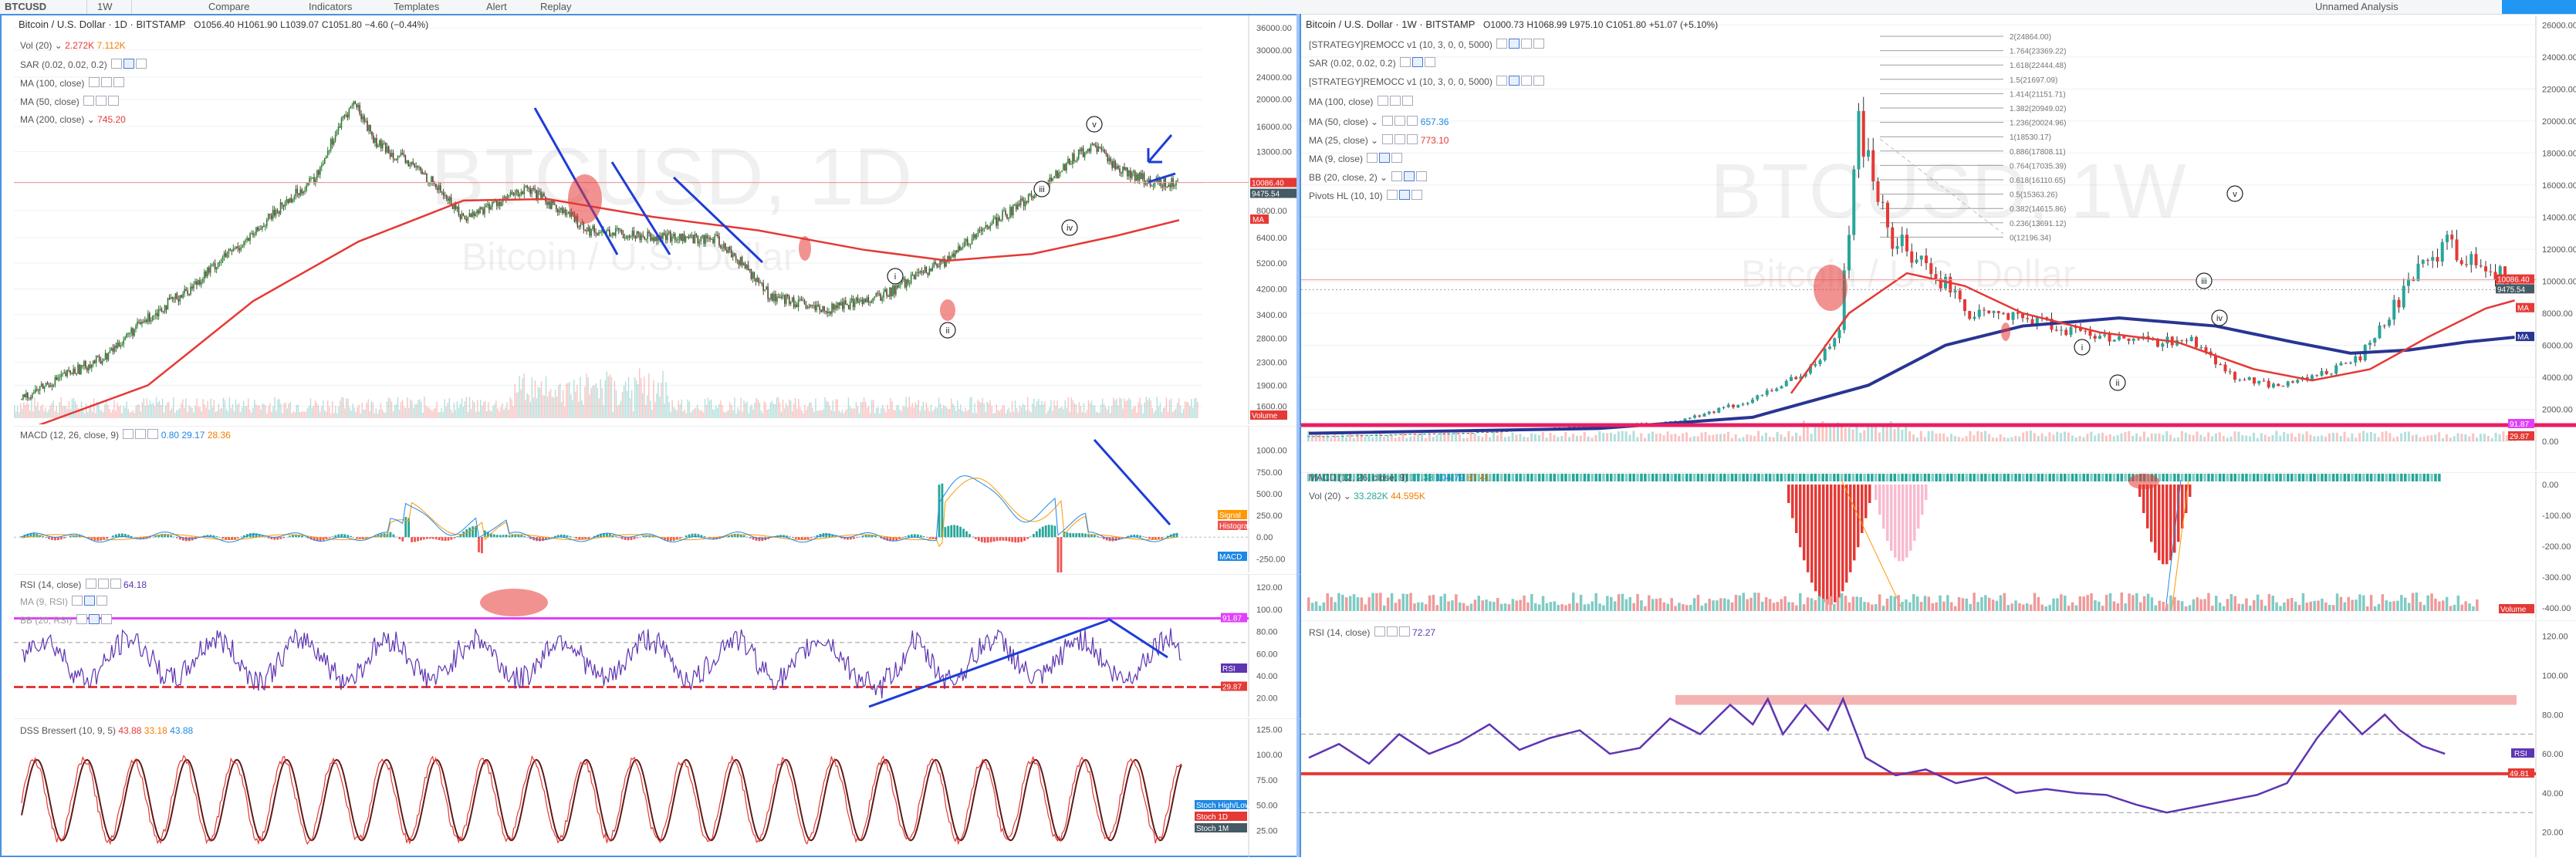 The image size is (2576, 861). Describe the element at coordinates (1355, 158) in the screenshot. I see `legend-r-ma9: MA (9, close)` at that location.